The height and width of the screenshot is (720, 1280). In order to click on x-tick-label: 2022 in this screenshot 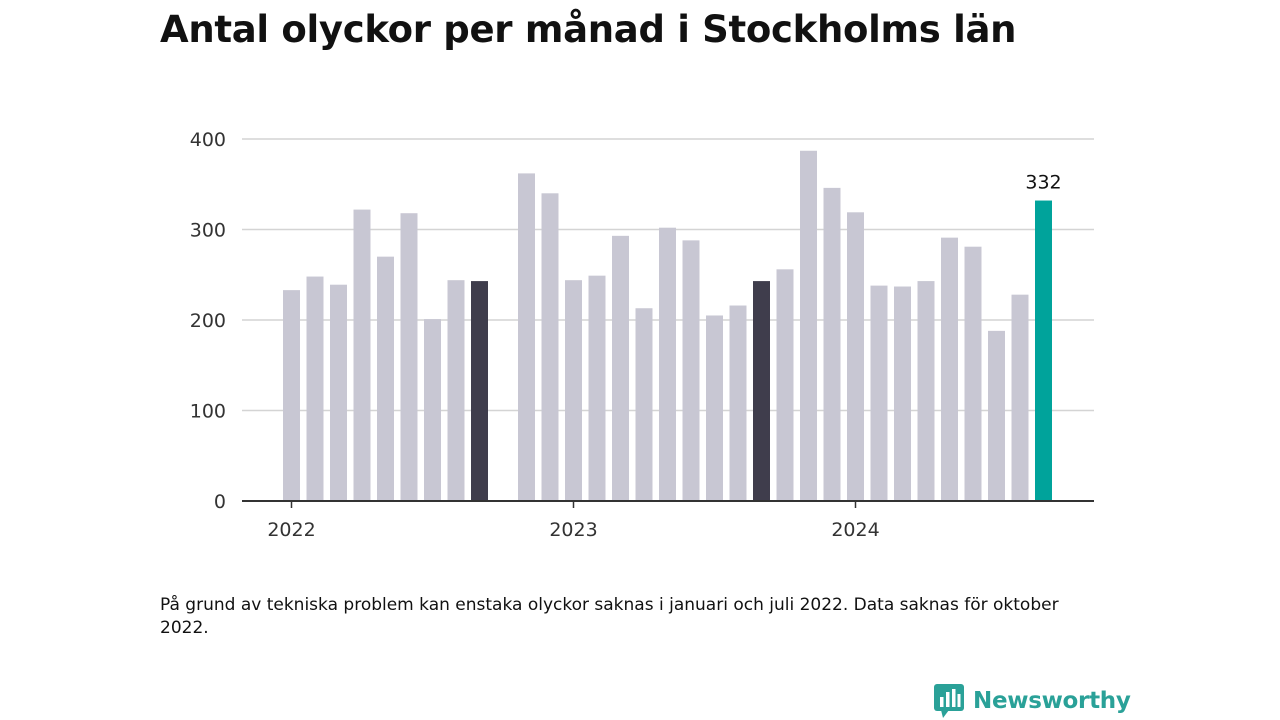, I will do `click(291, 530)`.